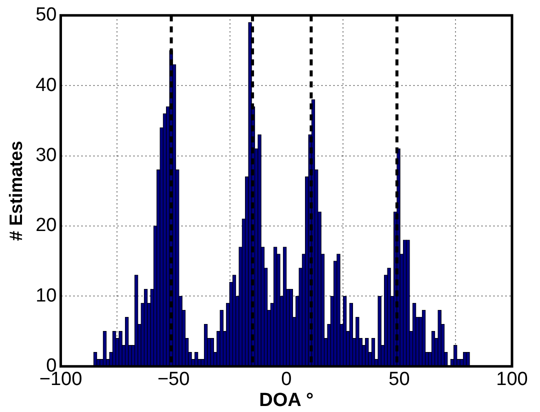  I want to click on y-axis-title: # Estimates, so click(16, 190).